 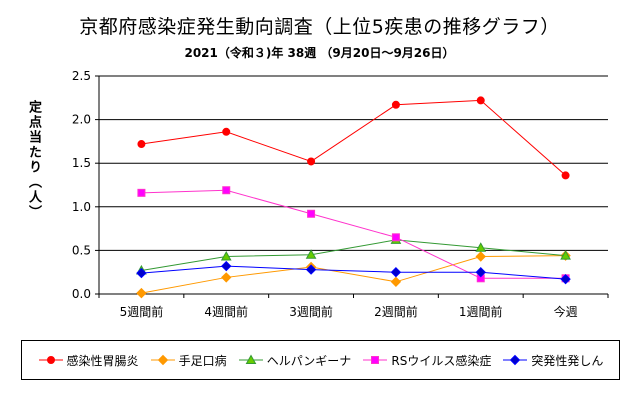 What do you see at coordinates (396, 311) in the screenshot?
I see `x-tick-label: 2週間前` at bounding box center [396, 311].